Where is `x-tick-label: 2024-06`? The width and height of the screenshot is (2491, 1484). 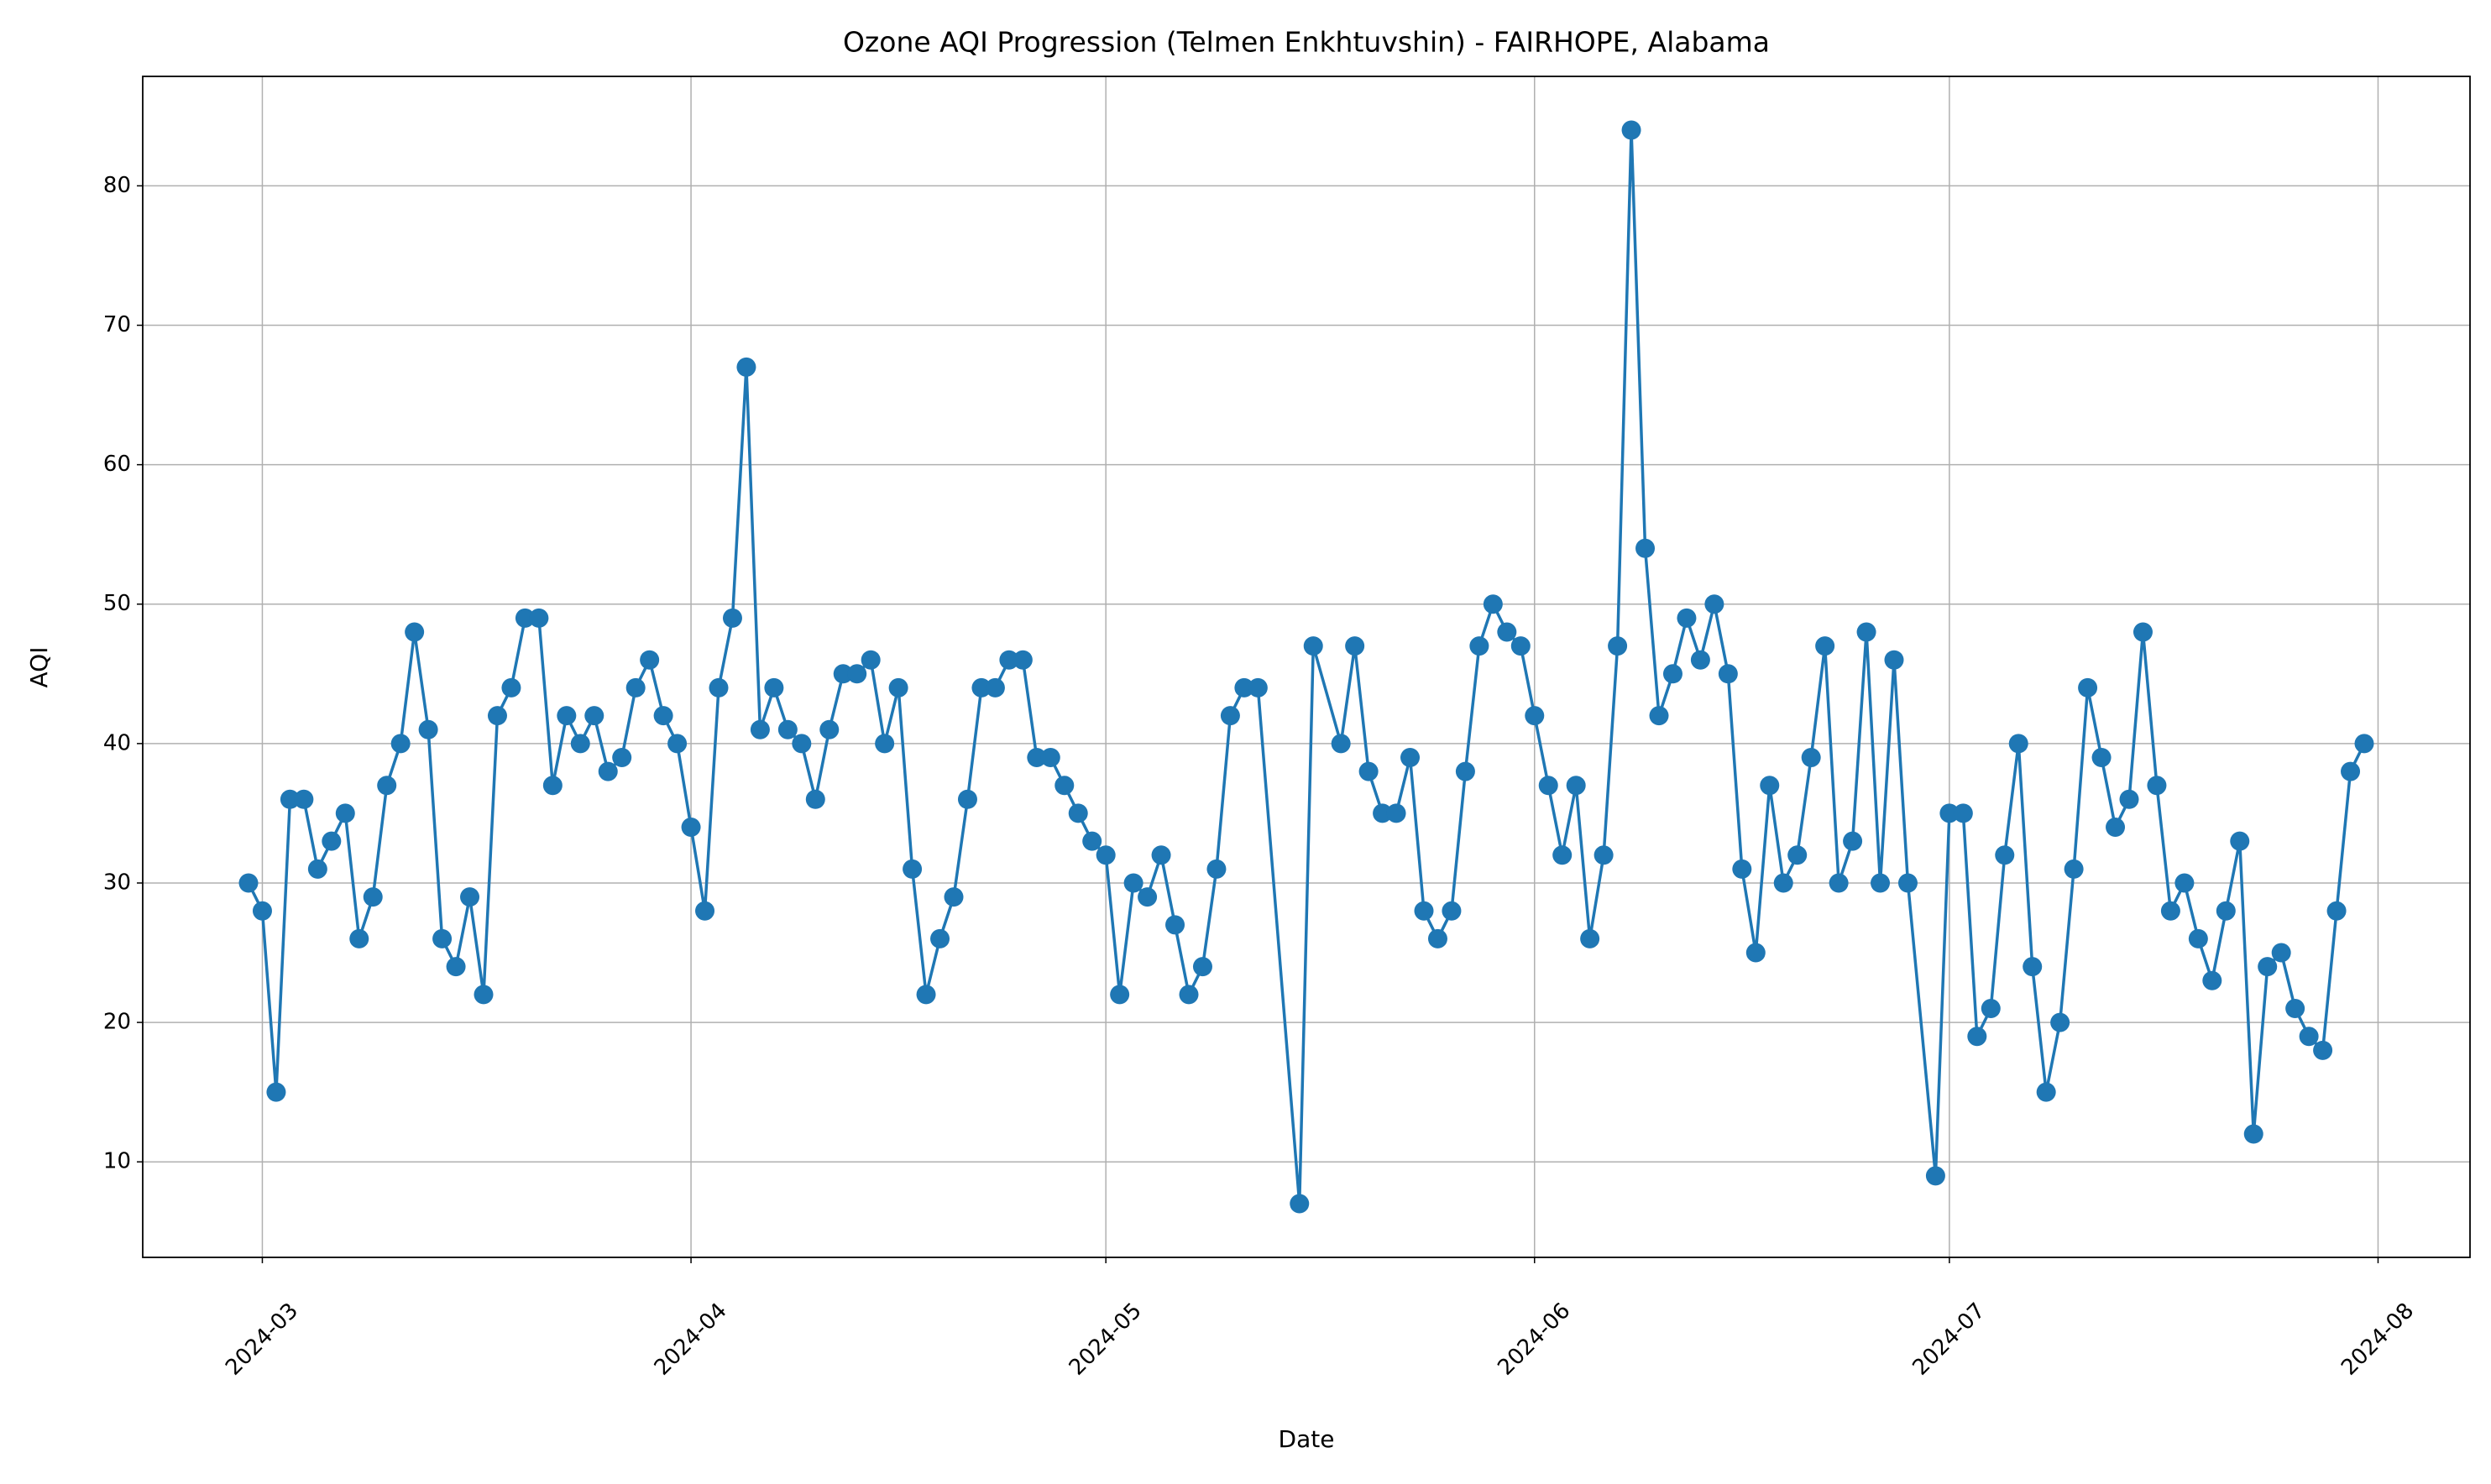 x-tick-label: 2024-06 is located at coordinates (1534, 1339).